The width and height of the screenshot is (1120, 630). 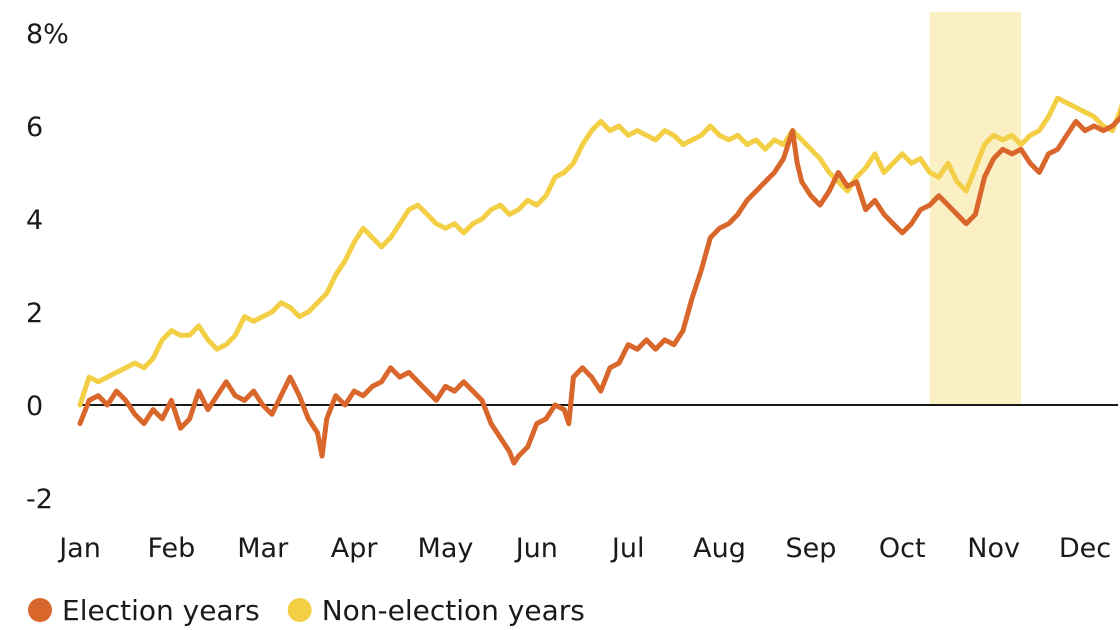 I want to click on y-tick-label: -2, so click(x=39, y=499).